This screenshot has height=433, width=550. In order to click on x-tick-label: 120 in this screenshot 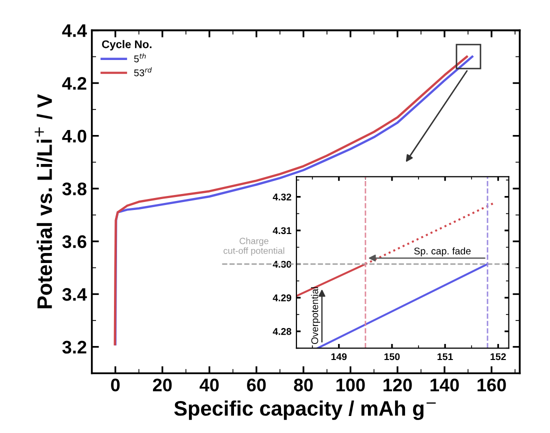, I will do `click(398, 385)`.